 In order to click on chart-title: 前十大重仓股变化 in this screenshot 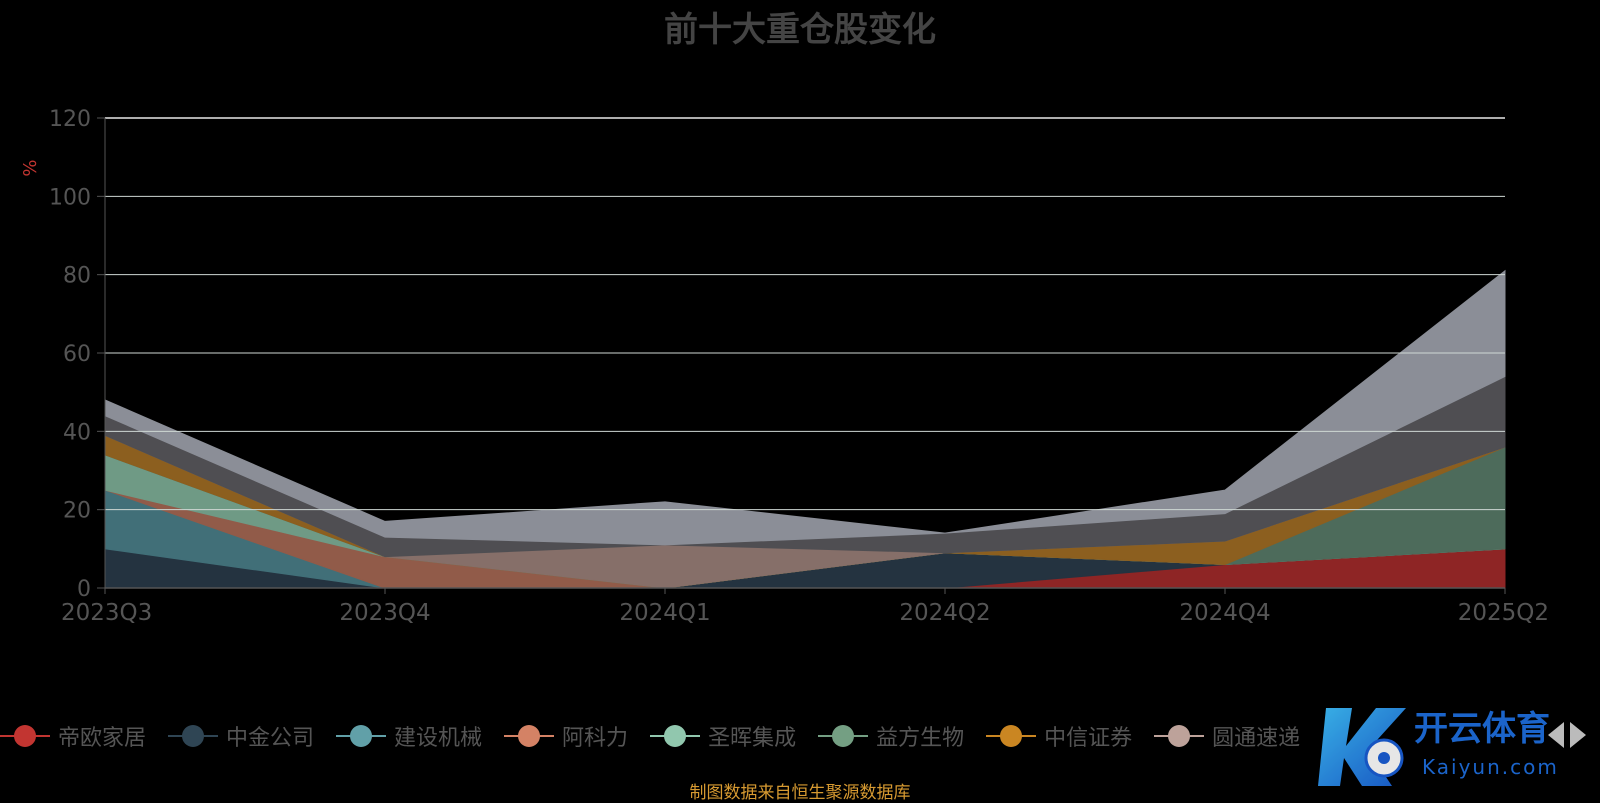, I will do `click(800, 30)`.